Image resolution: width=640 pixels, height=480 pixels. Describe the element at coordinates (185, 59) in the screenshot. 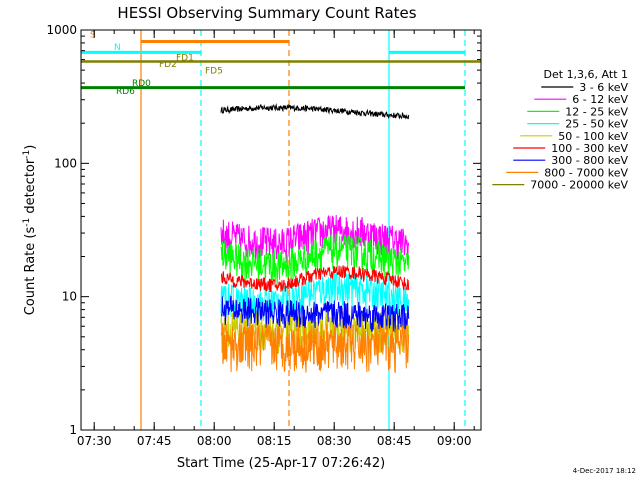

I see `overlay-label: FD1` at that location.